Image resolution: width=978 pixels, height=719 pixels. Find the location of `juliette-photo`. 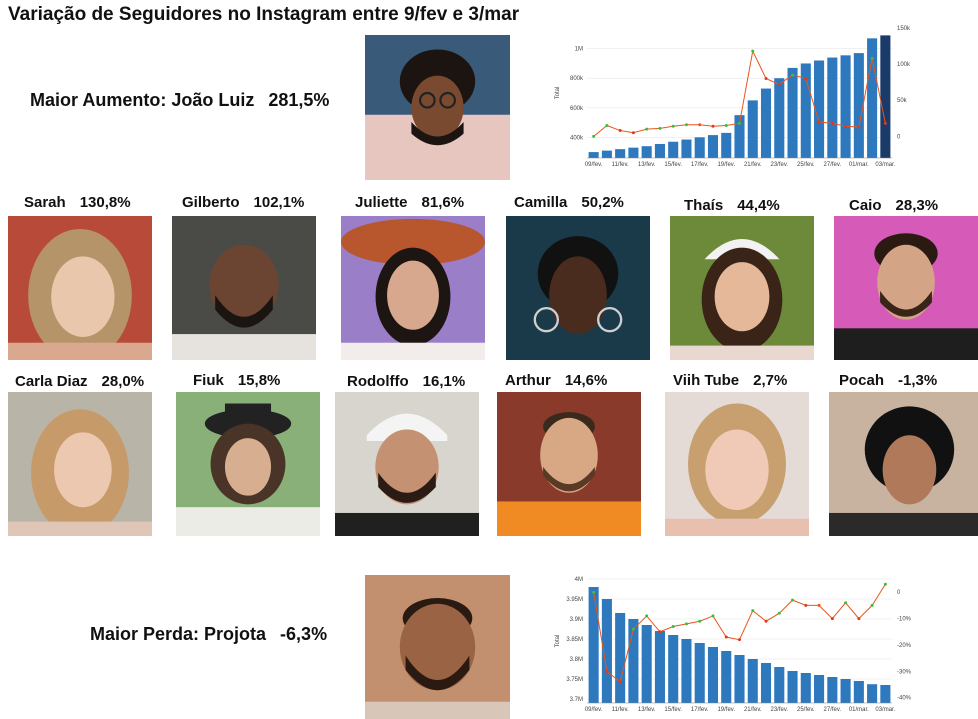

juliette-photo is located at coordinates (413, 288).